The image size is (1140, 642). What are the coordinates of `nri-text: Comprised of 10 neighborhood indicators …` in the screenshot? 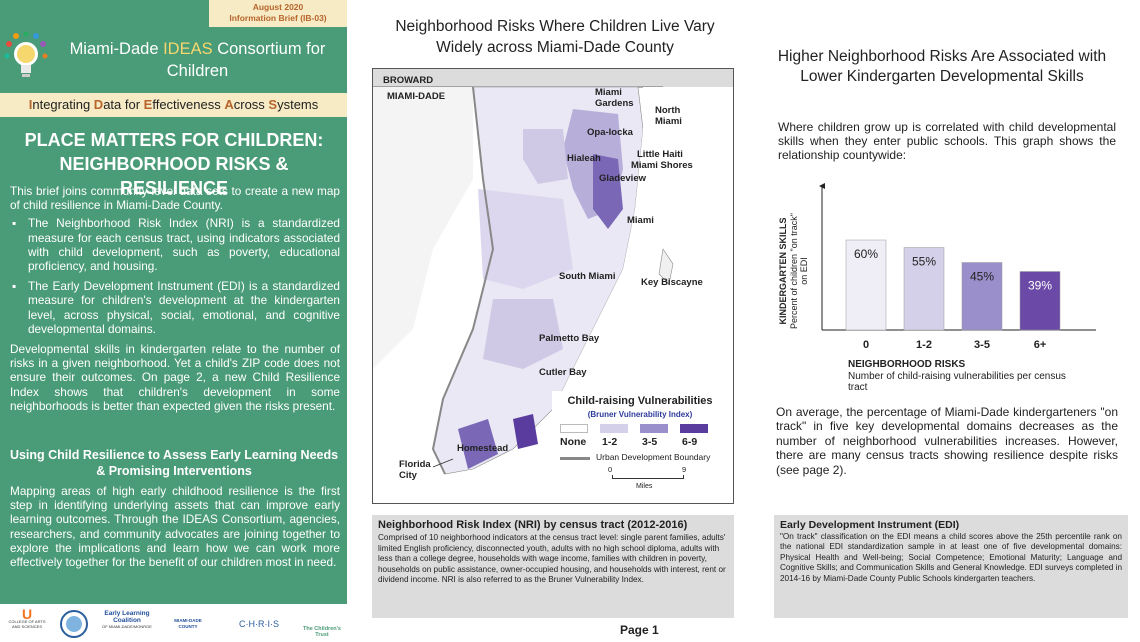 It's located at (552, 559).